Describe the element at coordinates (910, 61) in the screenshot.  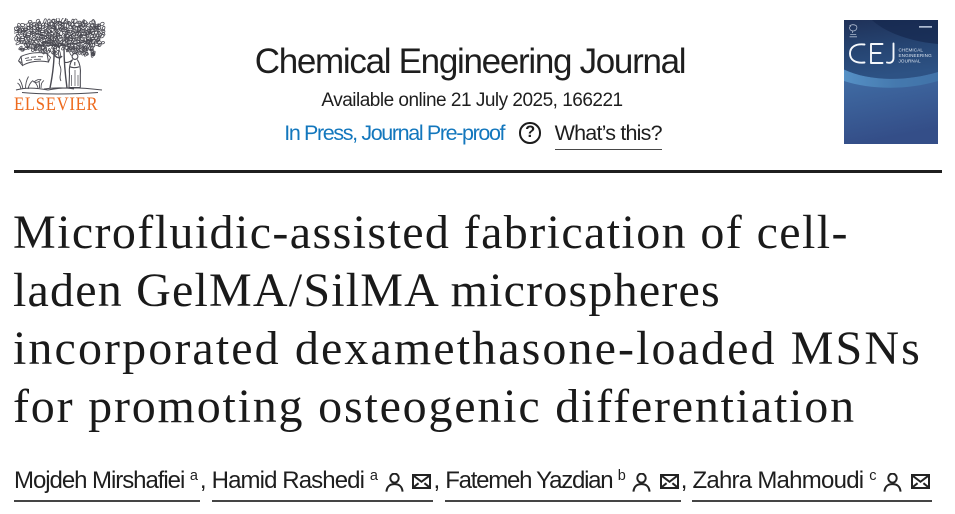
I see `svg-text: JOURNAL` at that location.